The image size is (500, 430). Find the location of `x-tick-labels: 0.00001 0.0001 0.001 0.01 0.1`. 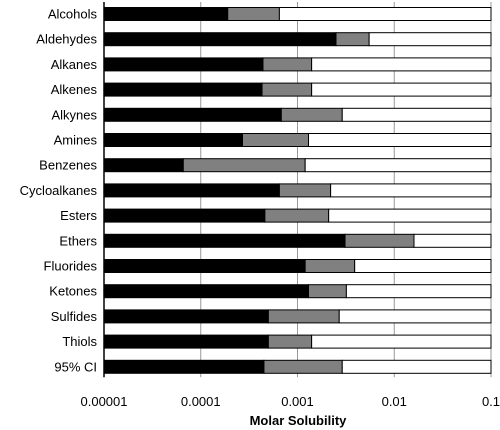

x-tick-labels: 0.00001 0.0001 0.001 0.01 0.1 is located at coordinates (290, 401).